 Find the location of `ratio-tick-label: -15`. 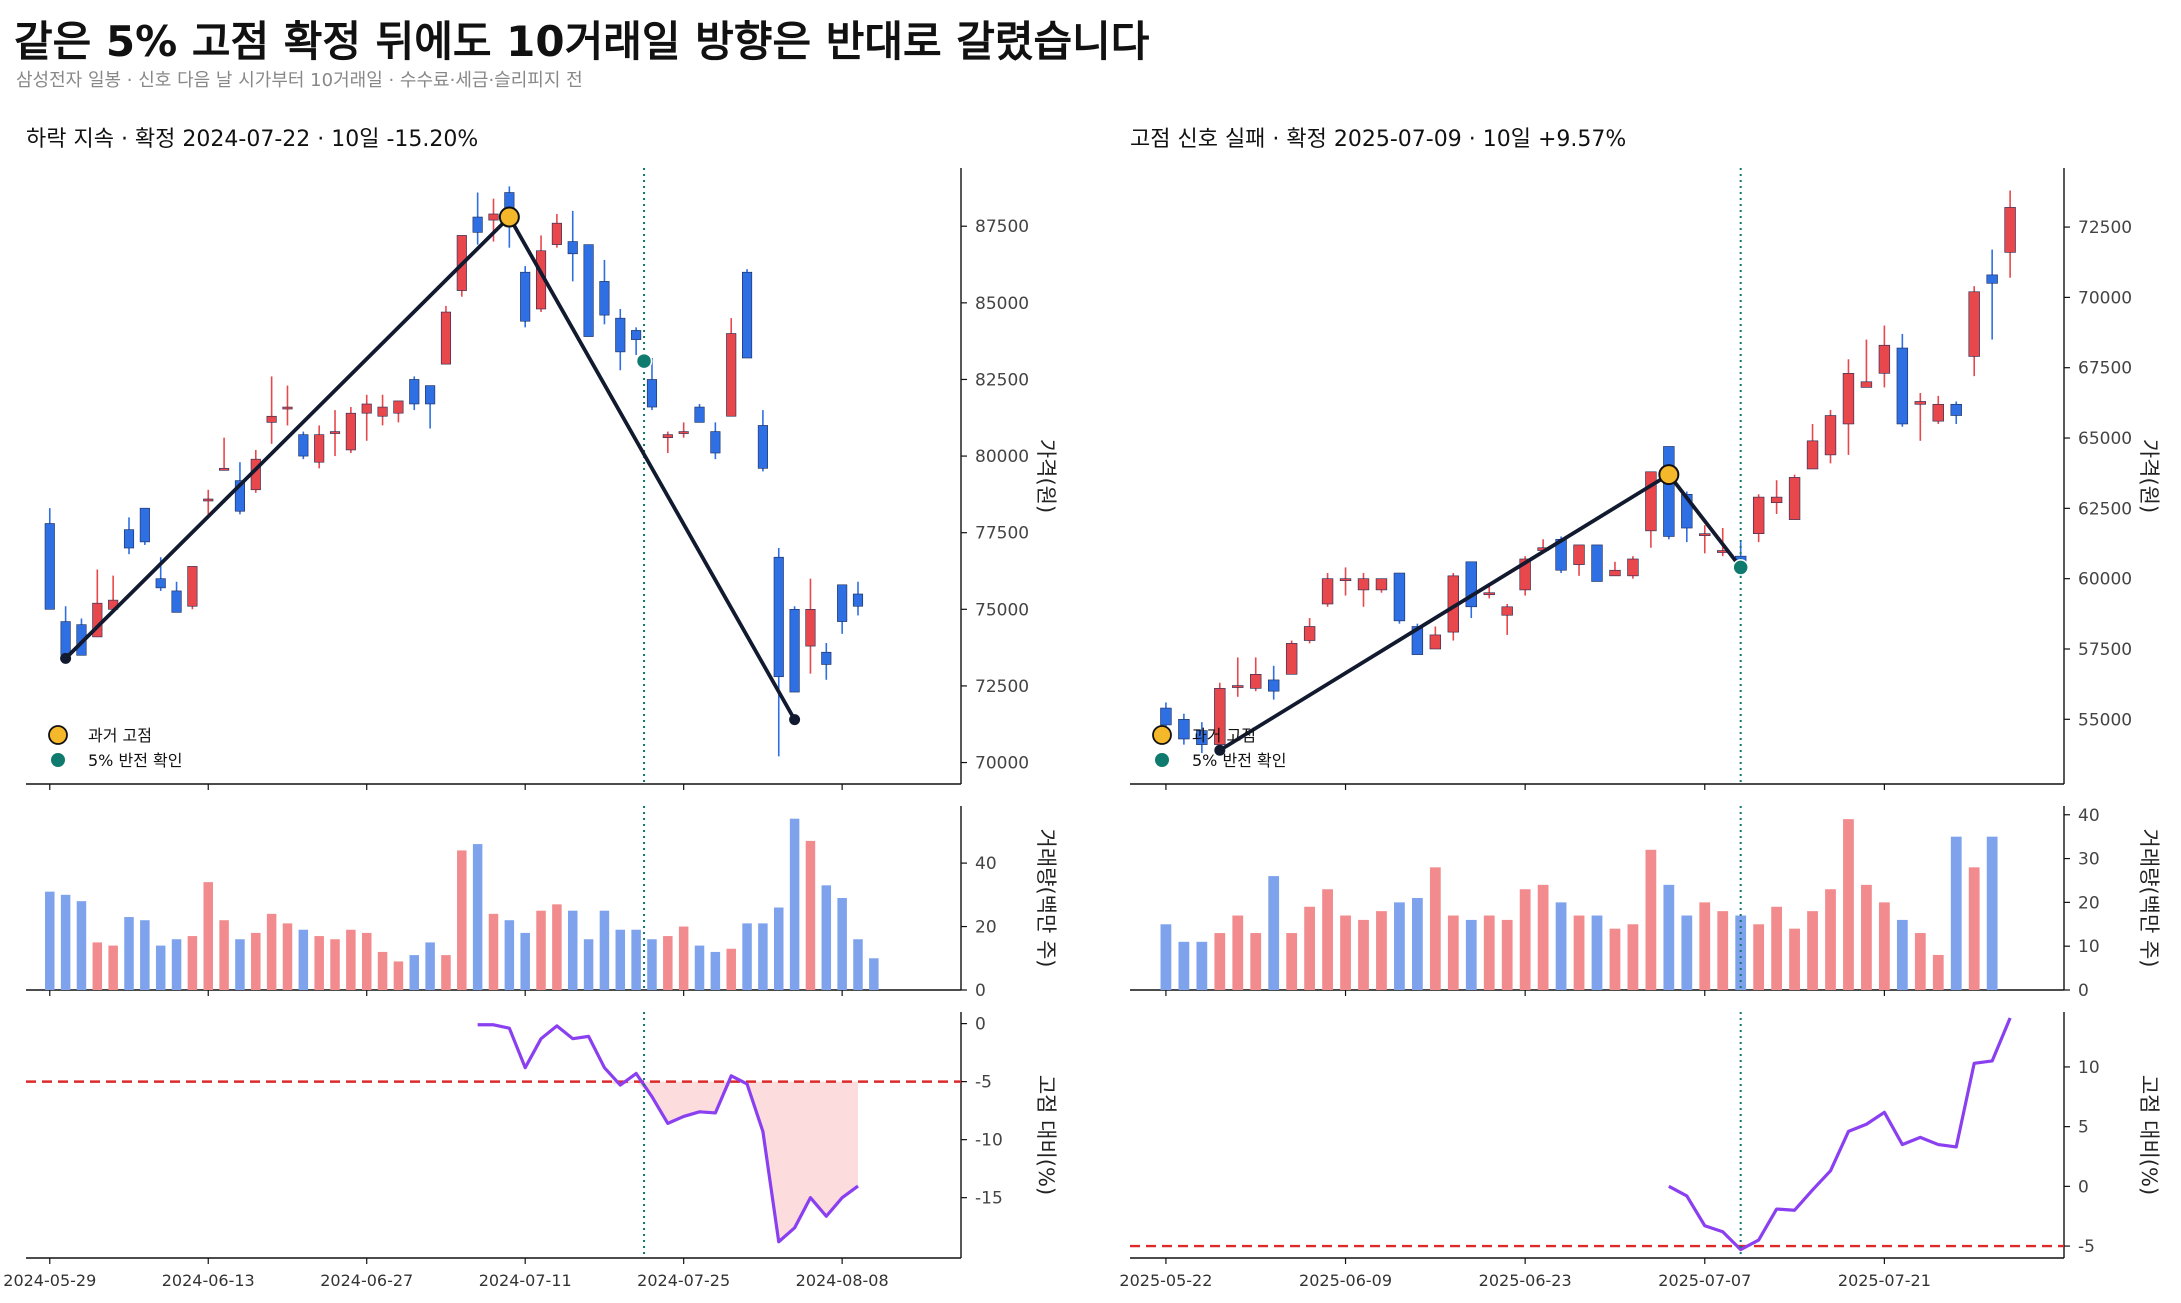

ratio-tick-label: -15 is located at coordinates (989, 1199).